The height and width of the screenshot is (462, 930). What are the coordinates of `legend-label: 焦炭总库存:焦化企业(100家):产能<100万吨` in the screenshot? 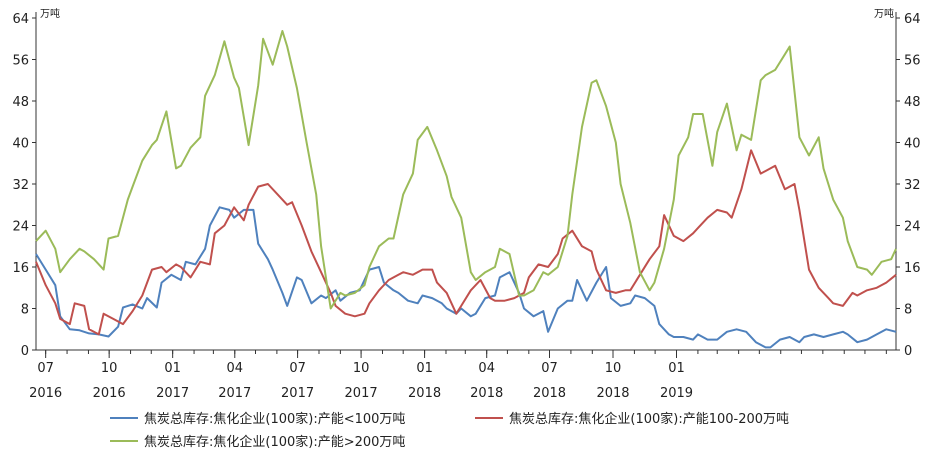 It's located at (275, 419).